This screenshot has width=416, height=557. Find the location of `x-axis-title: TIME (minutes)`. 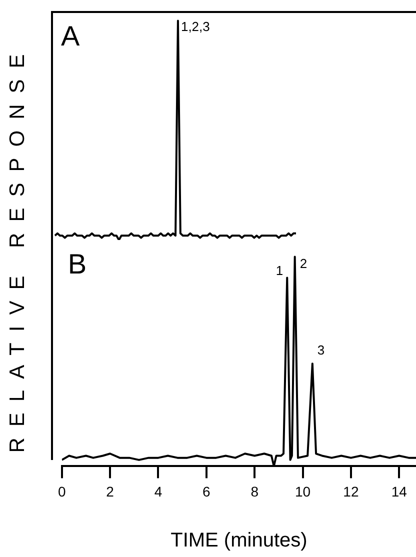

x-axis-title: TIME (minutes) is located at coordinates (239, 541).